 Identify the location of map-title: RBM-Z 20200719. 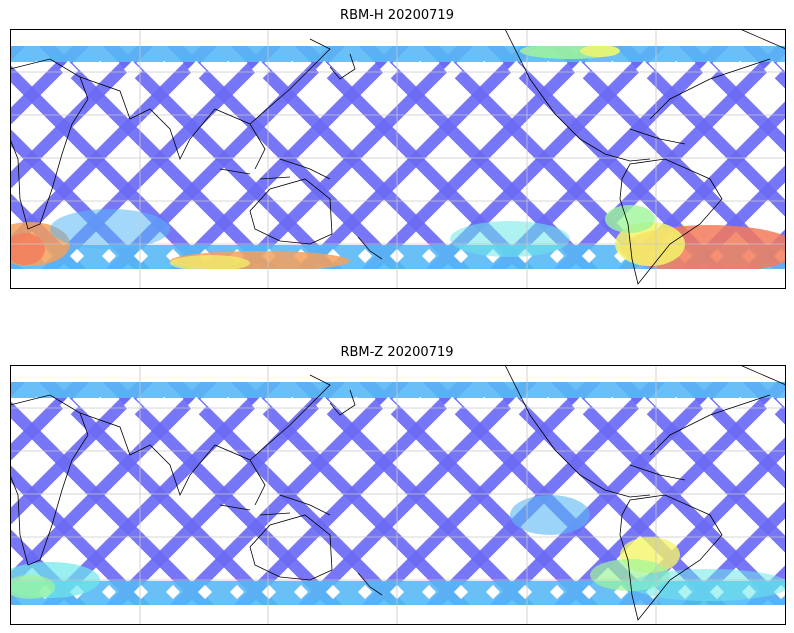
(397, 352).